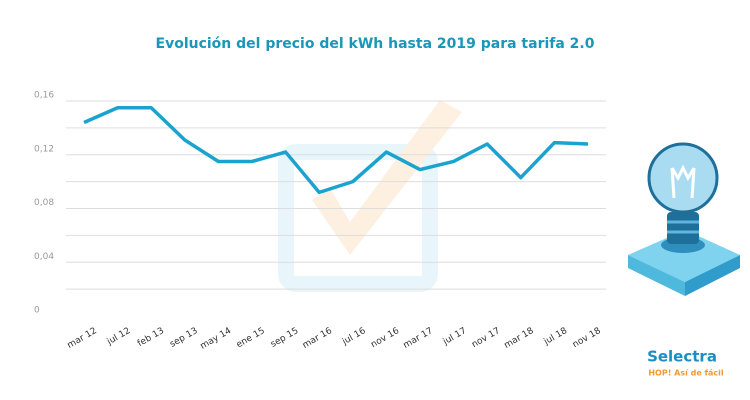 This screenshot has width=750, height=400. What do you see at coordinates (684, 219) in the screenshot?
I see `lightbulb-illustration` at bounding box center [684, 219].